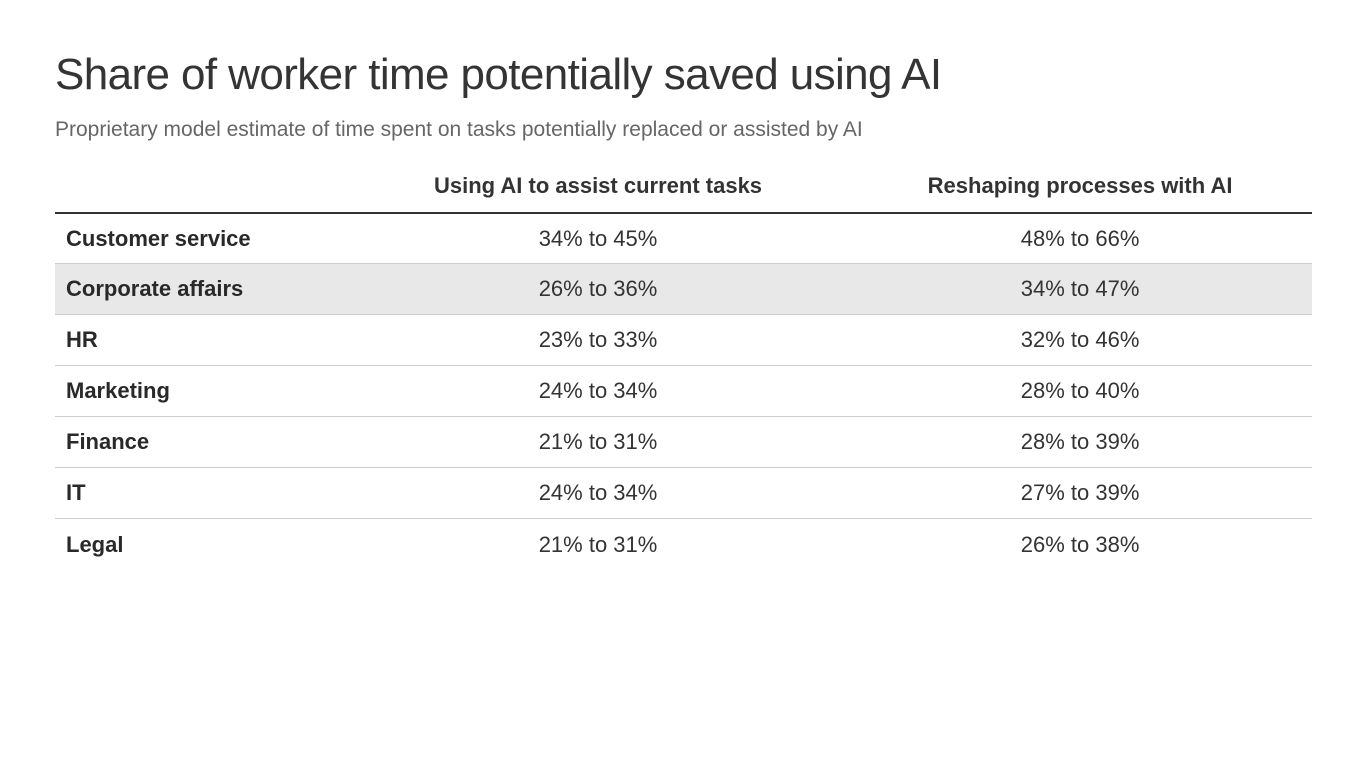 The height and width of the screenshot is (768, 1366). I want to click on reshape-value: 48% to 66%, so click(1080, 238).